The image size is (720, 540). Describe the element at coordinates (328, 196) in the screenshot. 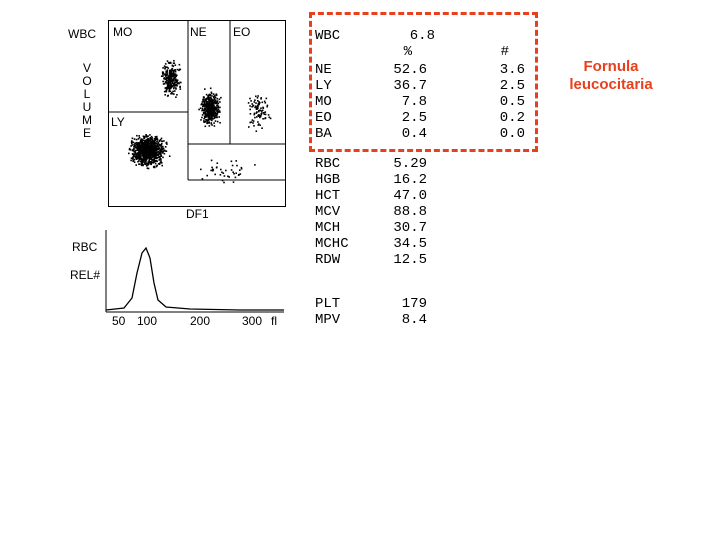

I see `red-index-row-label: HCT` at that location.